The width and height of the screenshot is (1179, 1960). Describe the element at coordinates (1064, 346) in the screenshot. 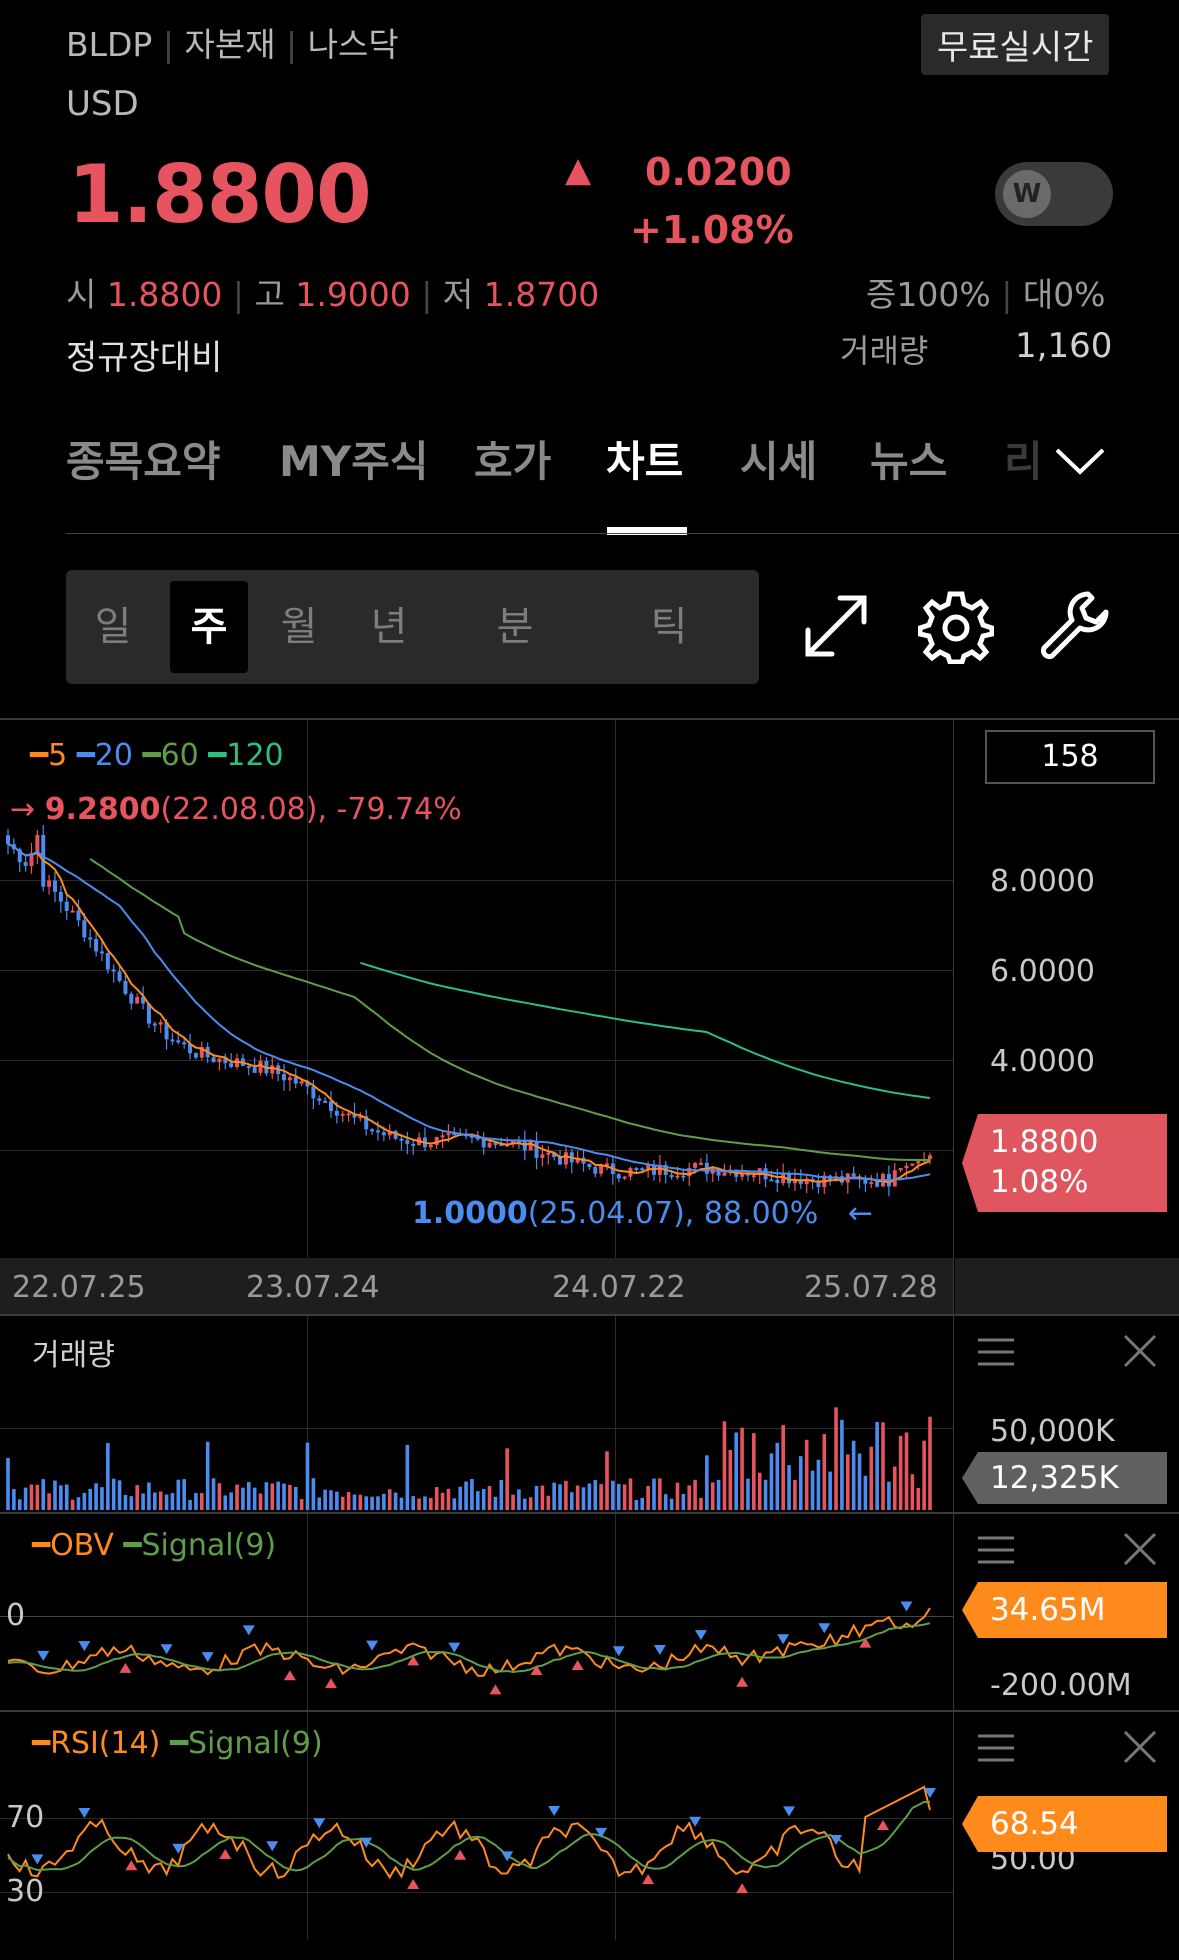

I see `volume-value: 1,160` at that location.